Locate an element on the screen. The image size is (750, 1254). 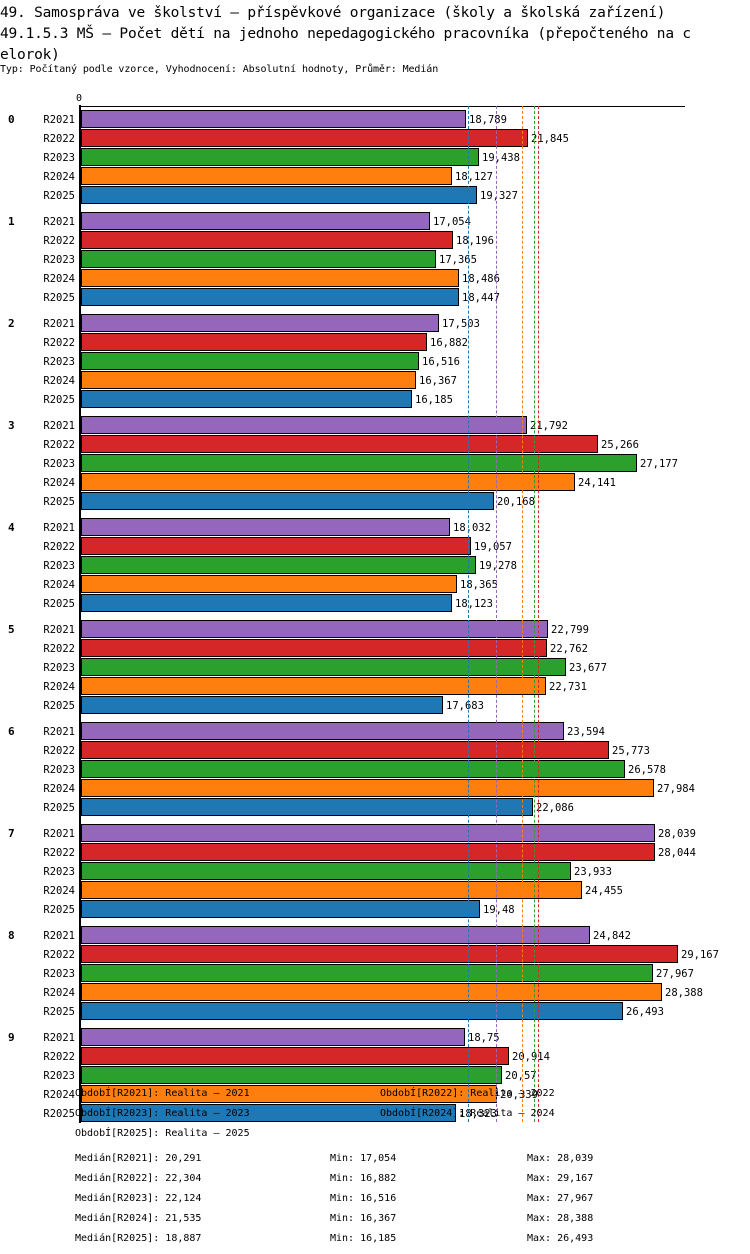
stat-median: Medián[R2022]: 22,304 is located at coordinates (138, 1178).